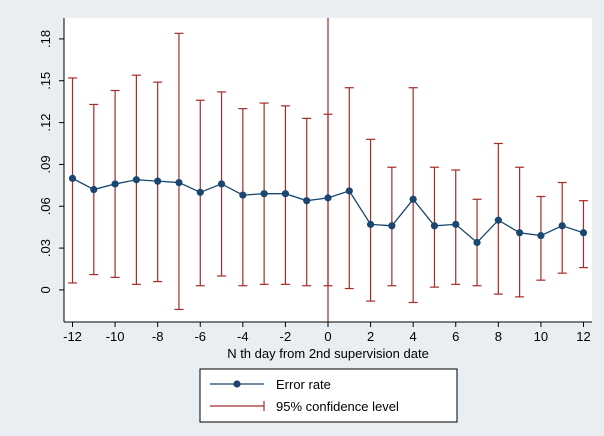 Image resolution: width=604 pixels, height=436 pixels. Describe the element at coordinates (337, 406) in the screenshot. I see `legend-label-confidence-level: 95% confidence level` at that location.